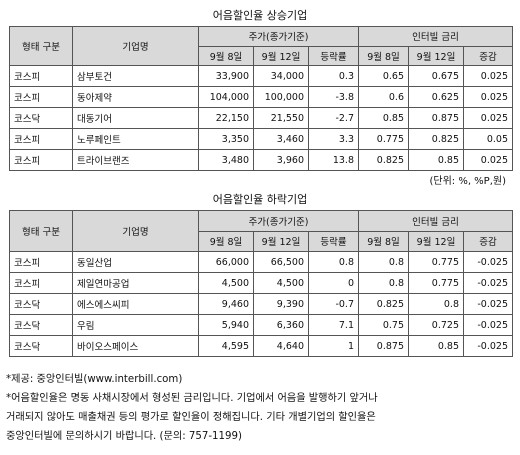 The width and height of the screenshot is (520, 455). What do you see at coordinates (333, 283) in the screenshot?
I see `change-cell: 0` at bounding box center [333, 283].